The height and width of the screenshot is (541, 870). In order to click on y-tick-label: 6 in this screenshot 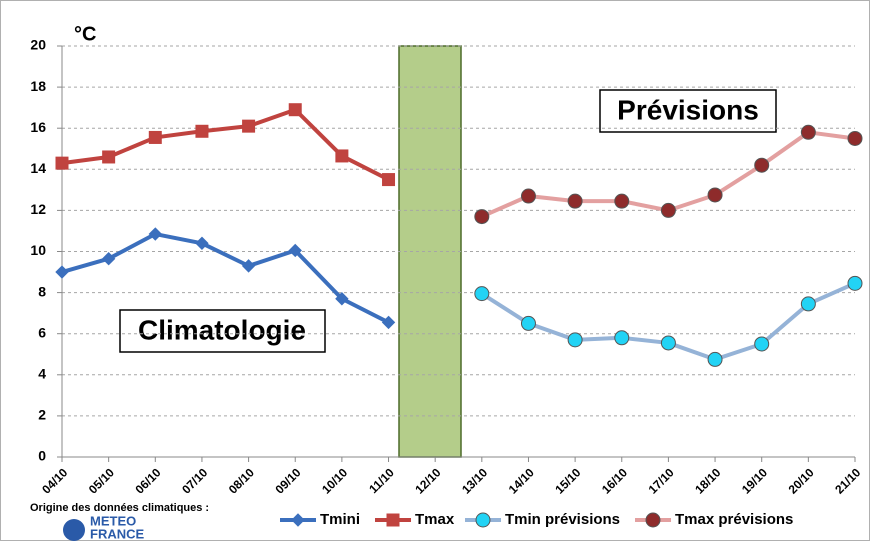, I will do `click(42, 332)`.